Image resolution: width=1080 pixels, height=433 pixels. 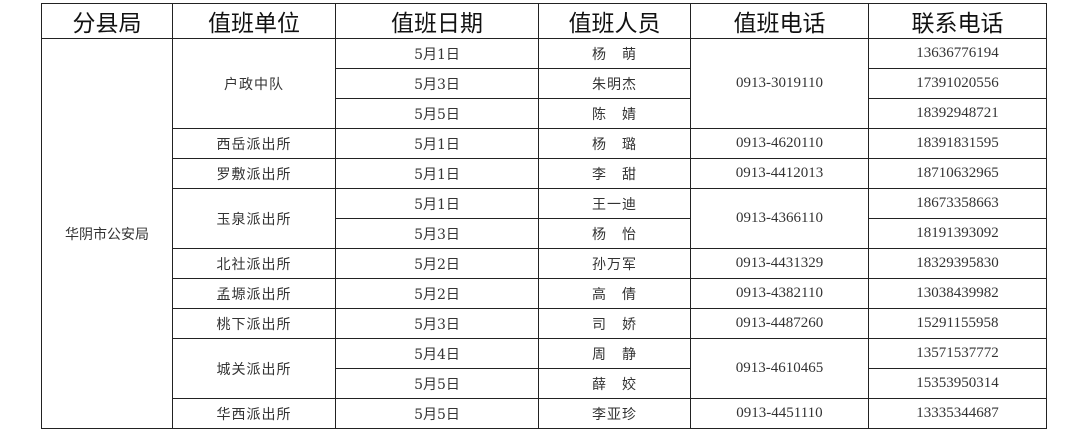 What do you see at coordinates (254, 263) in the screenshot?
I see `unit-cell: 北社派出所` at bounding box center [254, 263].